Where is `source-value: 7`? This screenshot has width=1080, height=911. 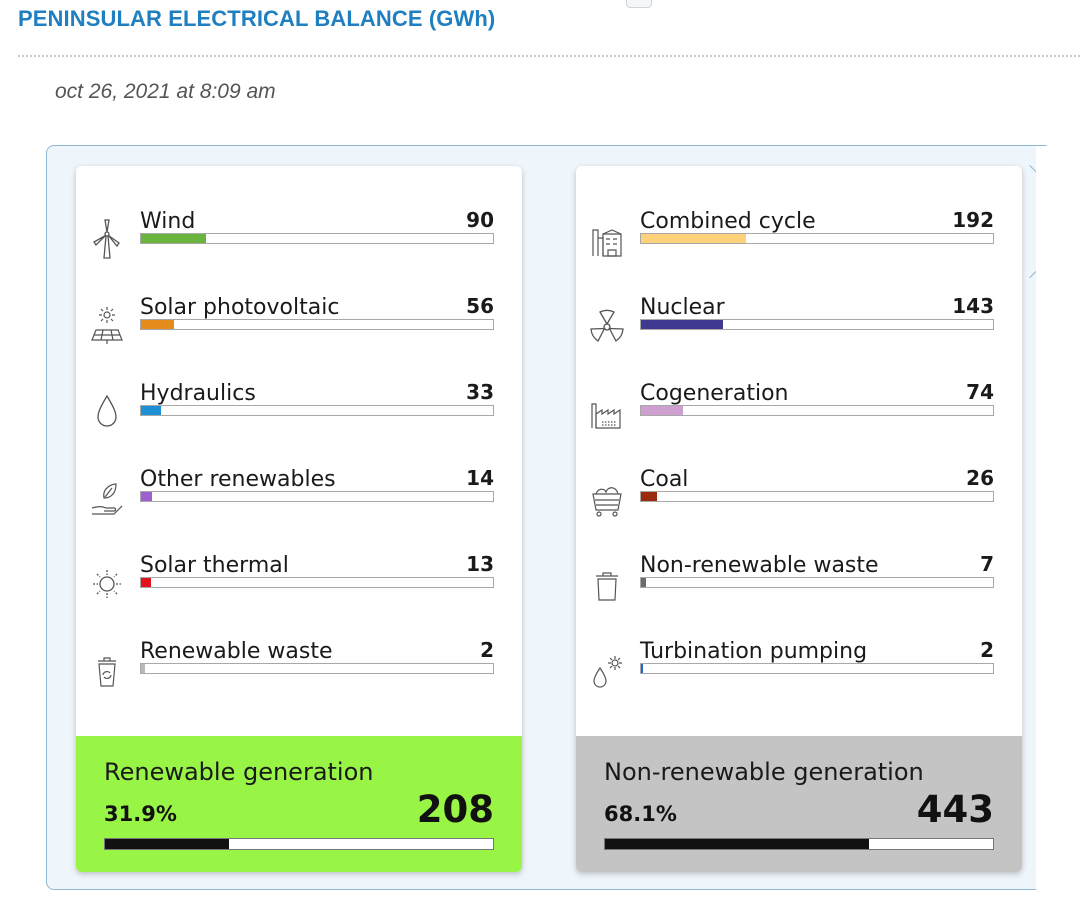 source-value: 7 is located at coordinates (987, 564).